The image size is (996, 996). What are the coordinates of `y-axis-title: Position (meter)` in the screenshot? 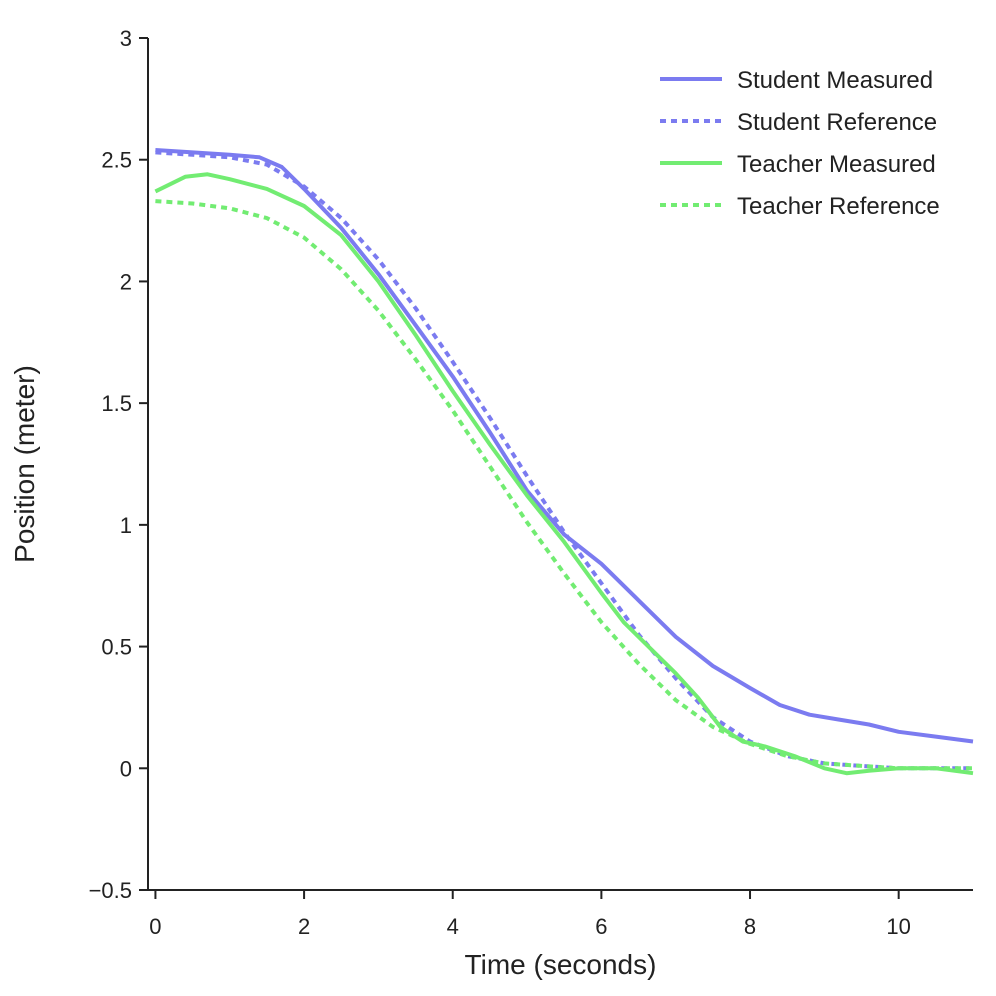 It's located at (24, 464).